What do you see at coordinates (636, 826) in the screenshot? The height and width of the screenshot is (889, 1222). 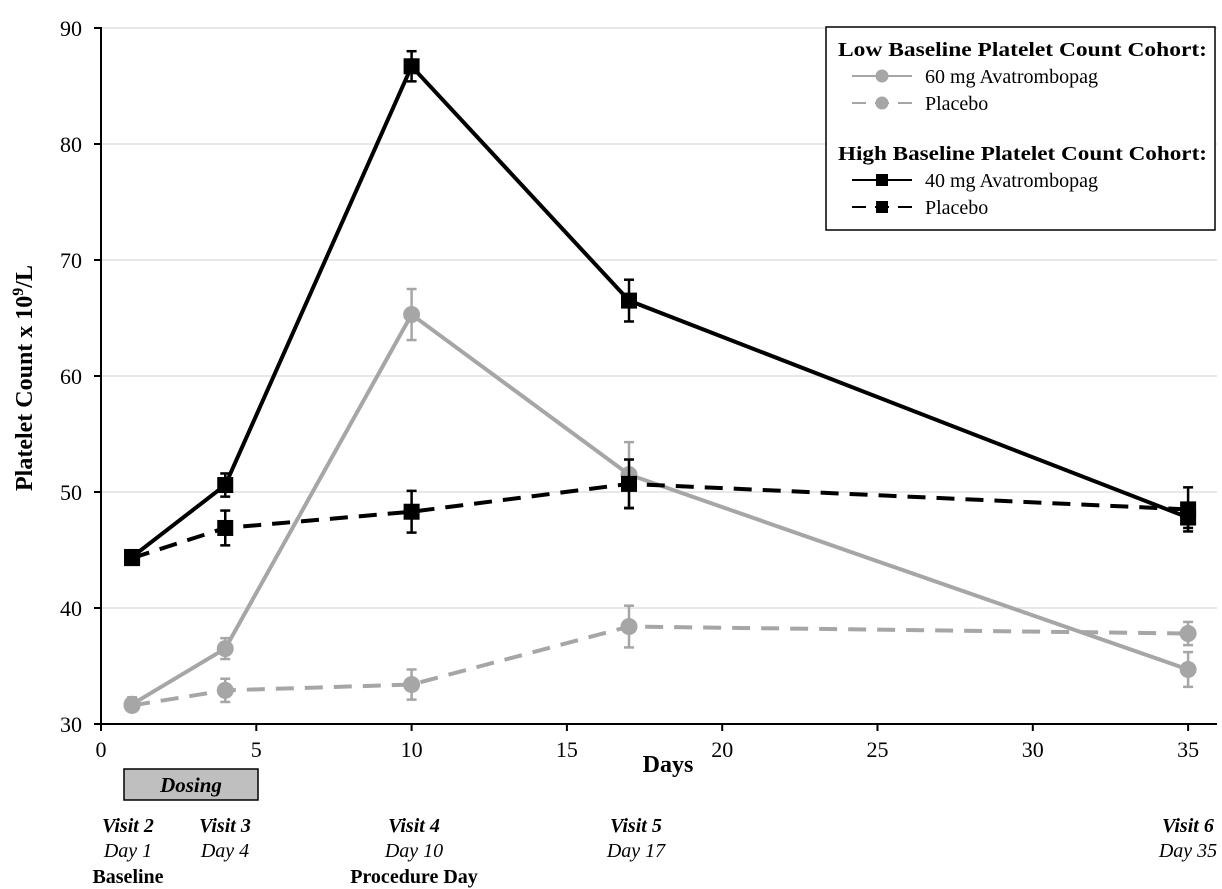 I see `visit-name: Visit 5` at bounding box center [636, 826].